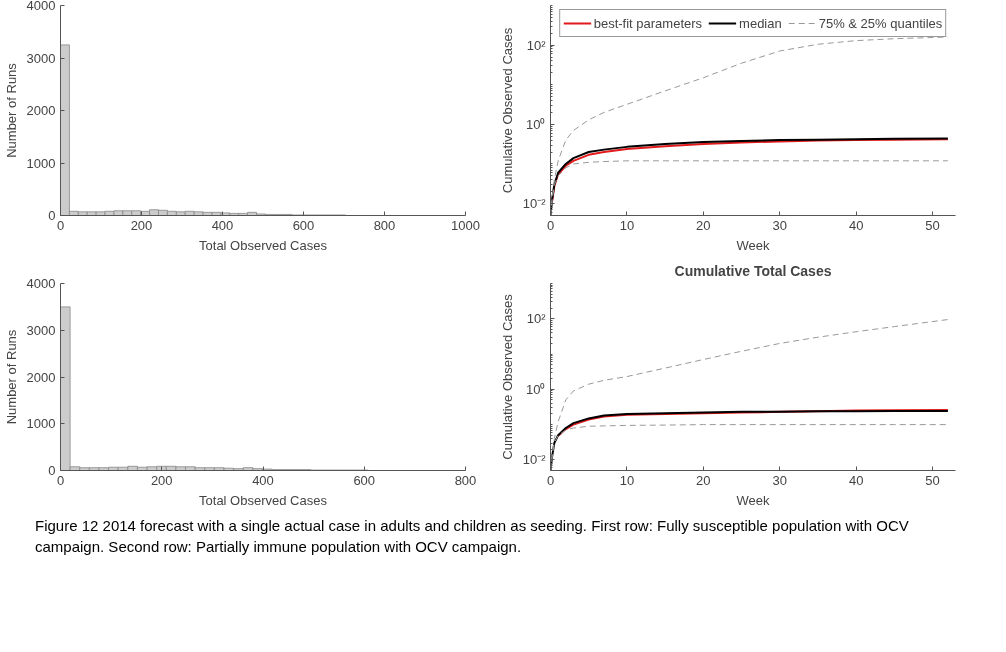  Describe the element at coordinates (880, 23) in the screenshot. I see `legend-label: 75% & 25% quantiles` at that location.